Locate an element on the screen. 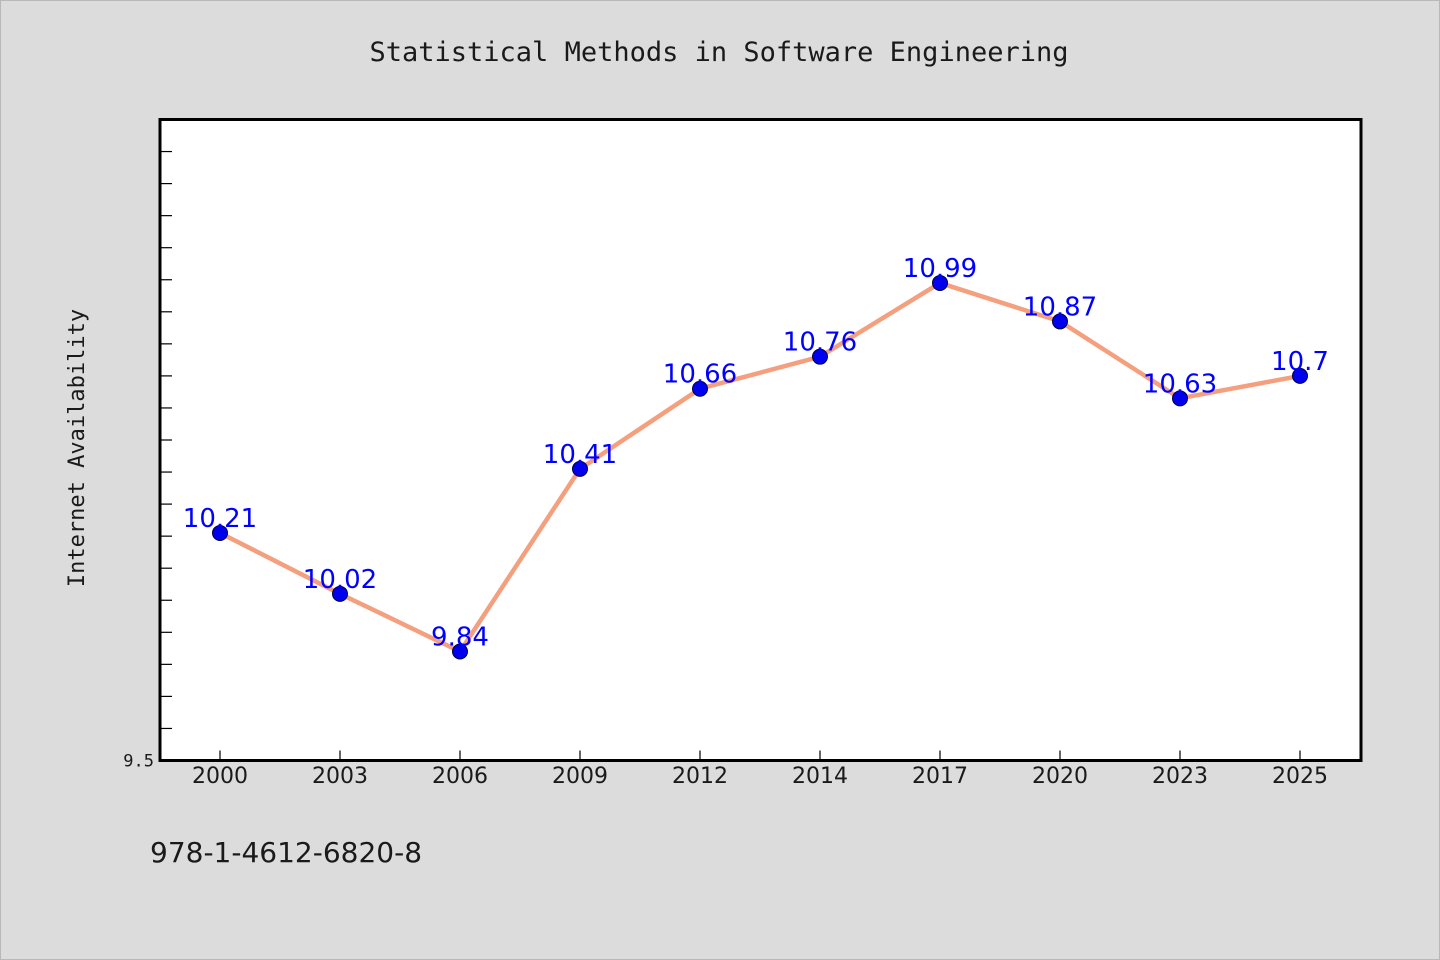 Image resolution: width=1440 pixels, height=960 pixels. x-tick-label: 2017 is located at coordinates (940, 776).